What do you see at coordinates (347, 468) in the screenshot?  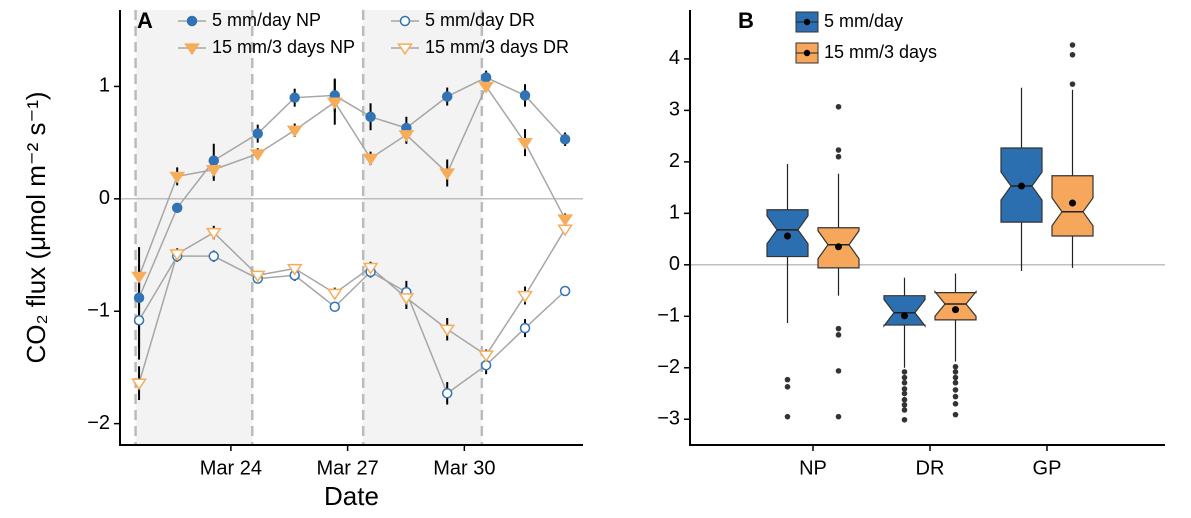 I see `x-tick-label: Mar 27` at bounding box center [347, 468].